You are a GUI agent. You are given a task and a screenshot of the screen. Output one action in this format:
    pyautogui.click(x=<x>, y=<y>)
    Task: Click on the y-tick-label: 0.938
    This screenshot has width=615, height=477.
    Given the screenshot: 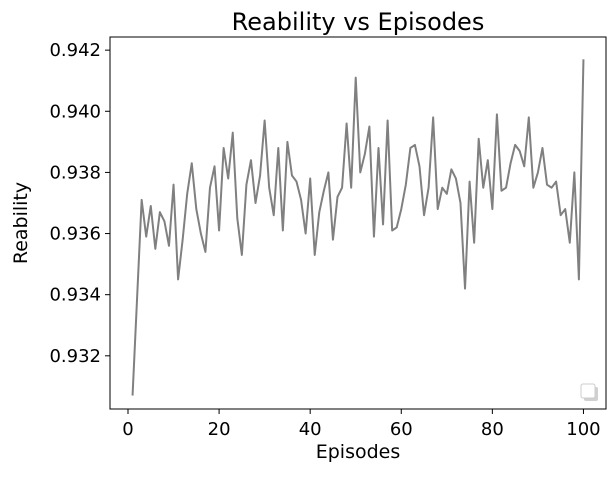 What is the action you would take?
    pyautogui.click(x=75, y=172)
    